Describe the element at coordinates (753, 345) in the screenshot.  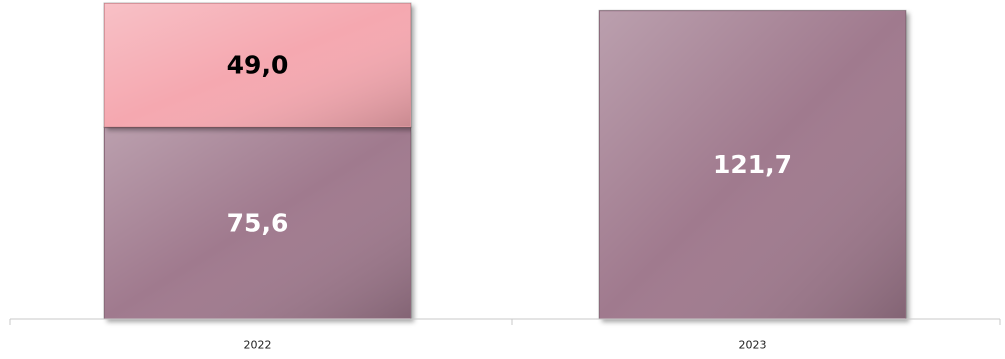
I see `x-tick-label: 2023` at that location.